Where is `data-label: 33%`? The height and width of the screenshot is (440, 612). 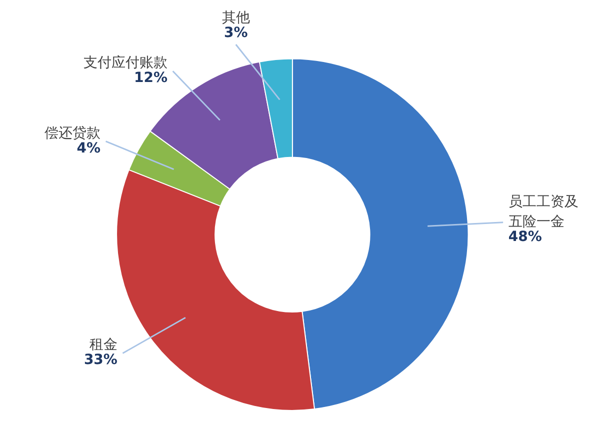 data-label: 33% is located at coordinates (101, 360).